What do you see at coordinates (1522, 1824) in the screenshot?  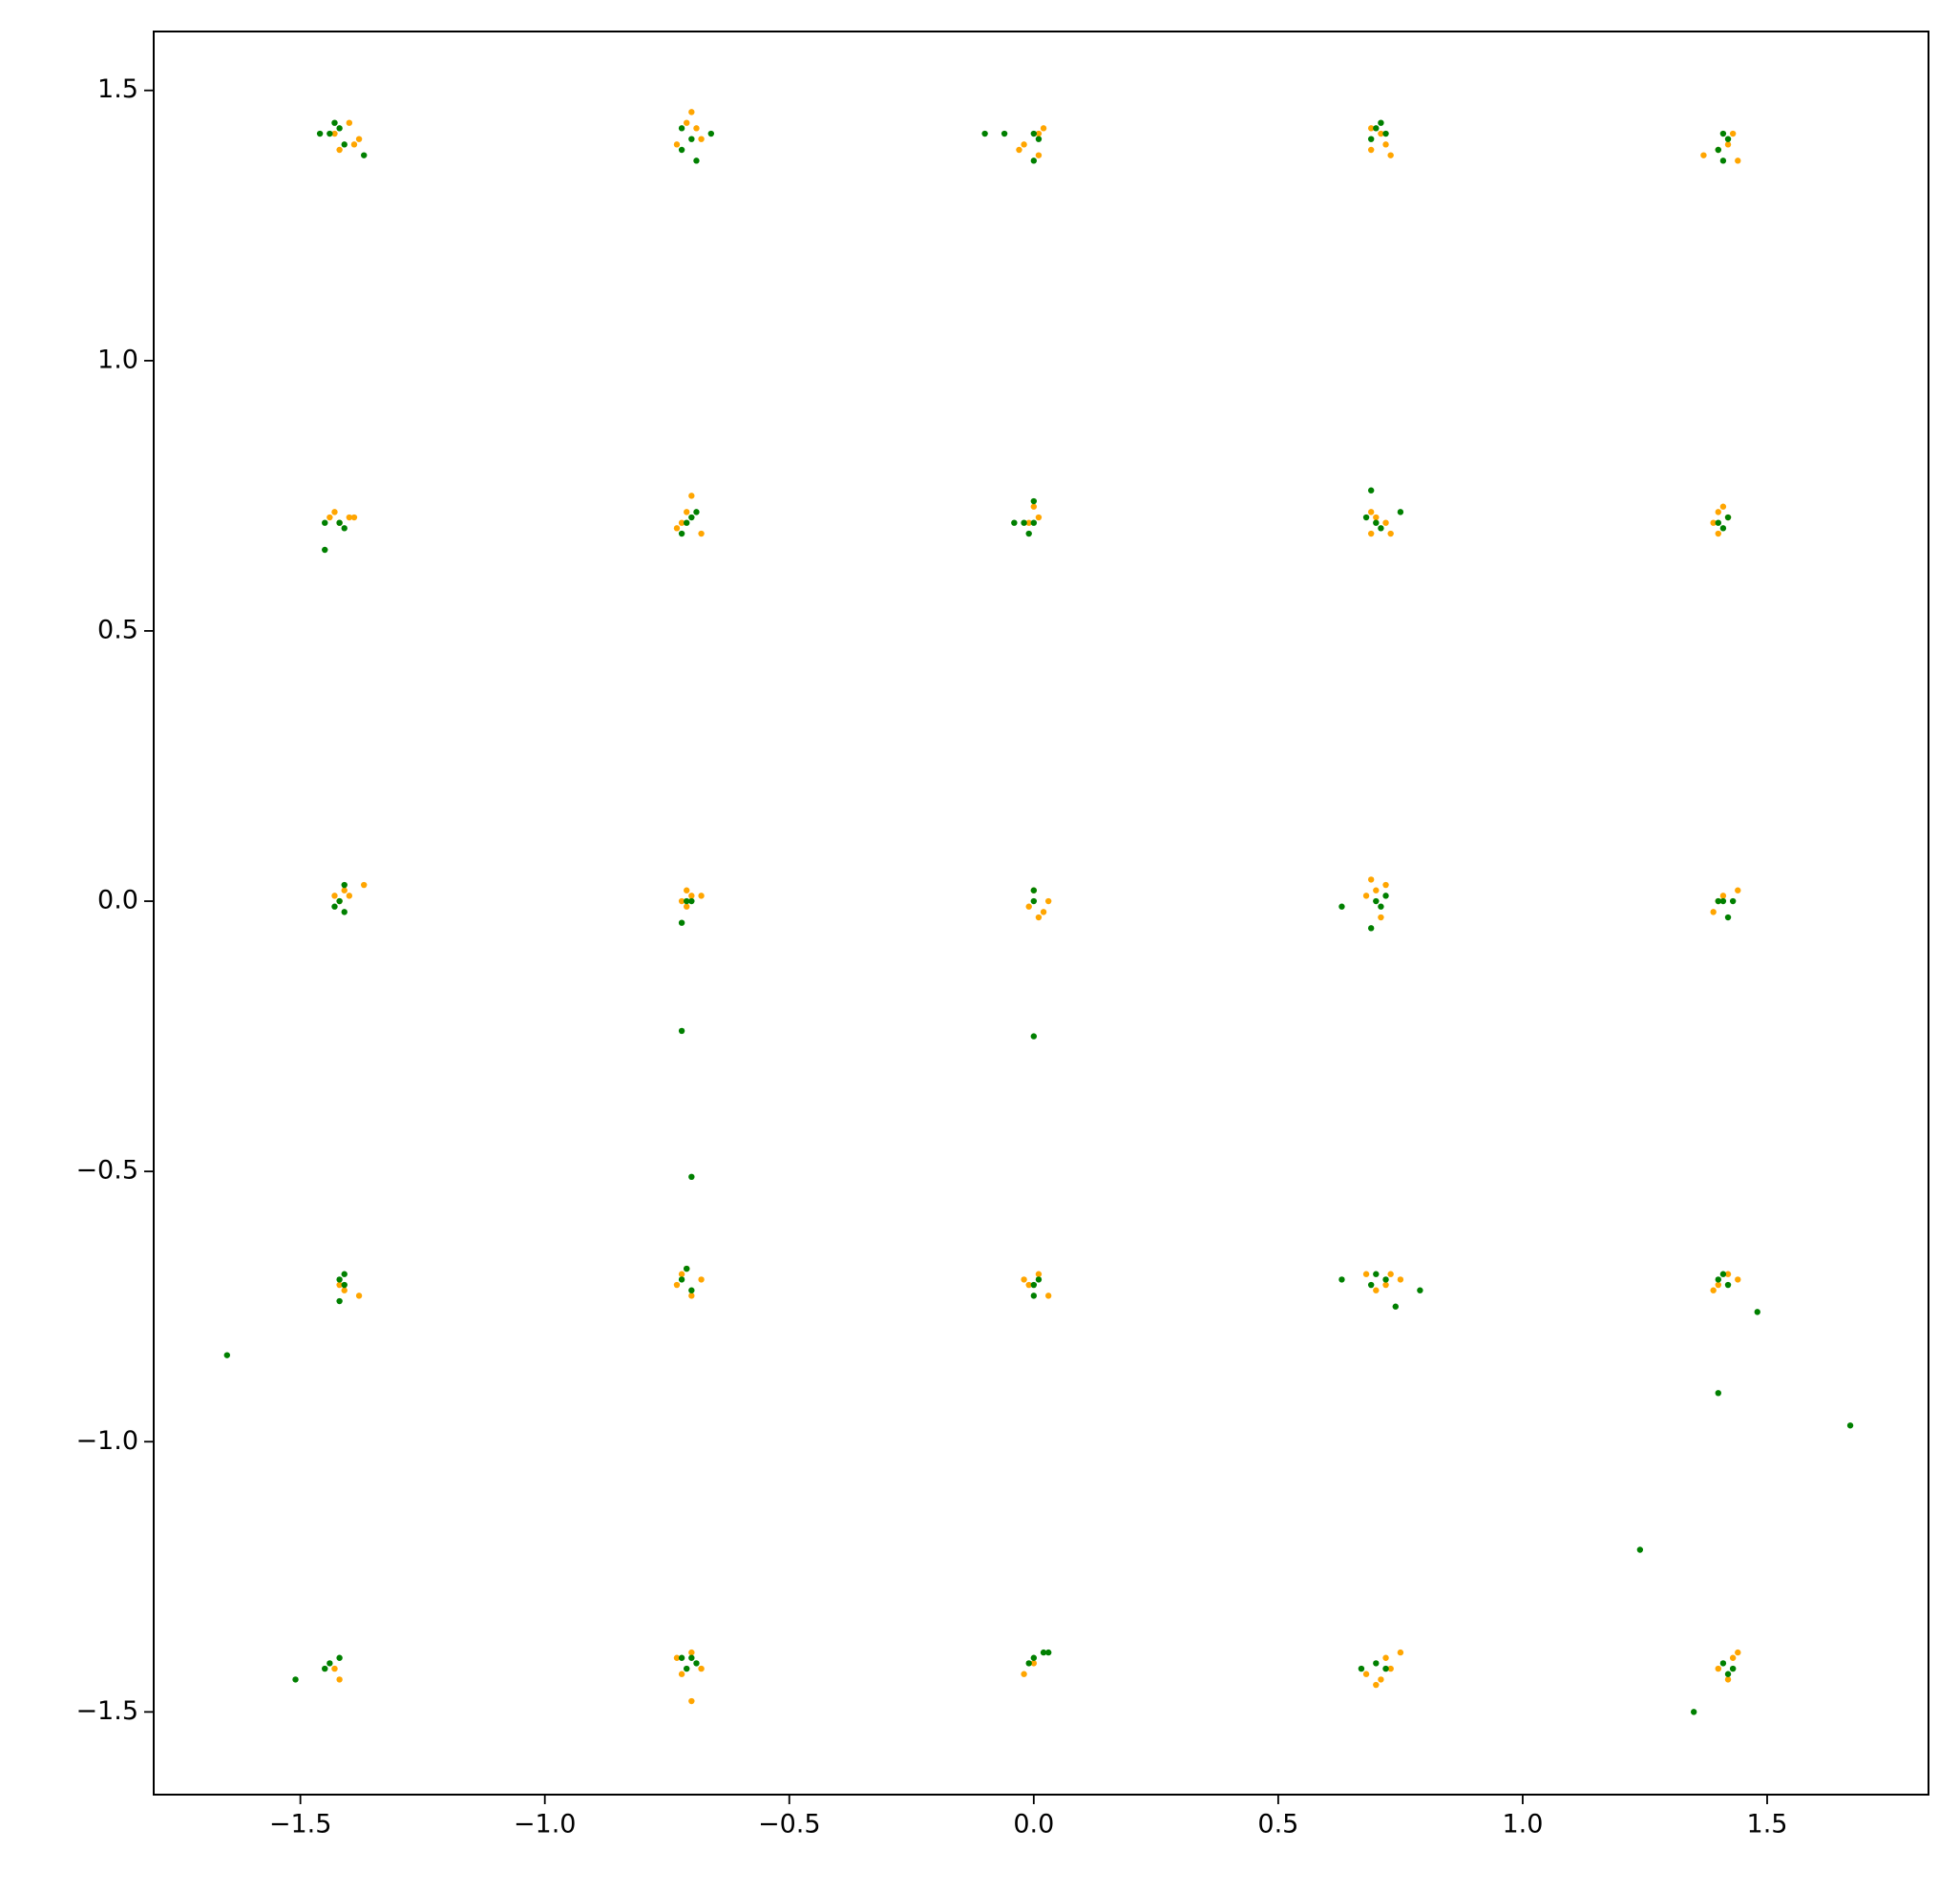 I see `x-tick-label: 1.0` at bounding box center [1522, 1824].